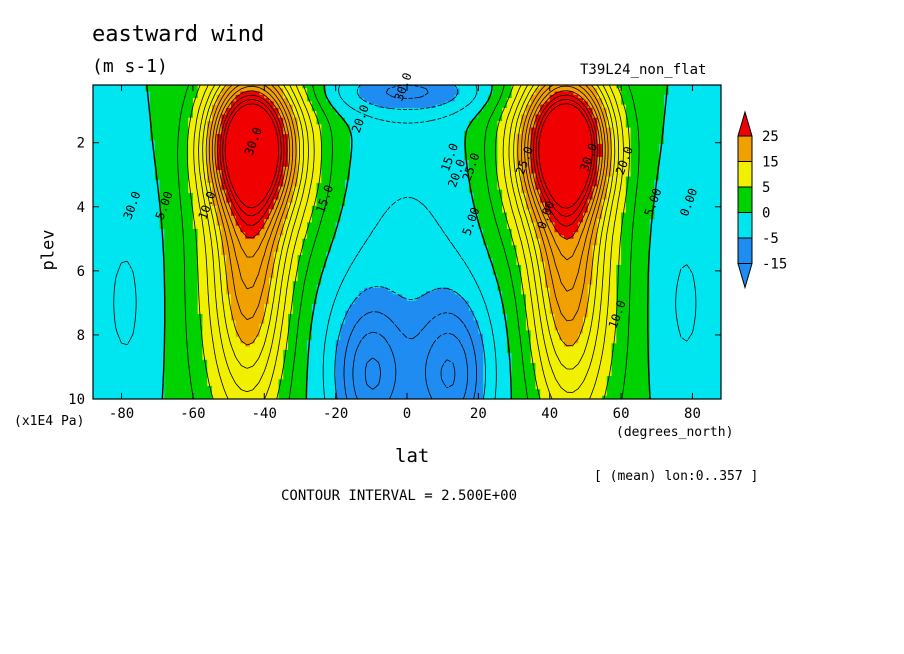 The width and height of the screenshot is (904, 654). Describe the element at coordinates (766, 214) in the screenshot. I see `colorbar-label: 0` at that location.